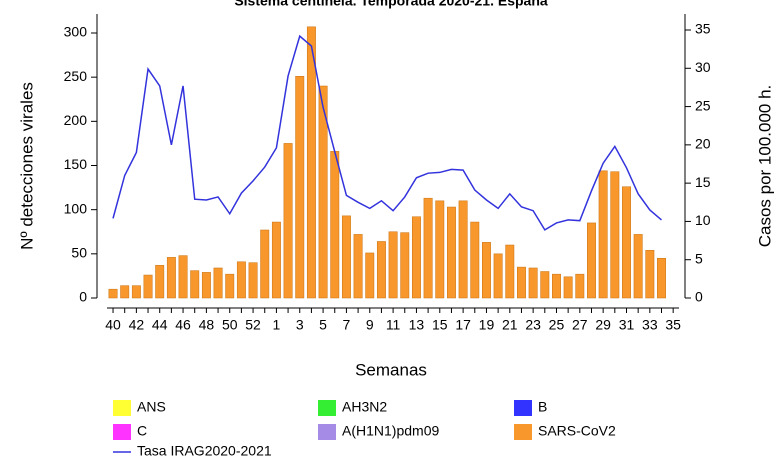 This screenshot has width=782, height=461. What do you see at coordinates (703, 144) in the screenshot?
I see `y2-tick-label: 20` at bounding box center [703, 144].